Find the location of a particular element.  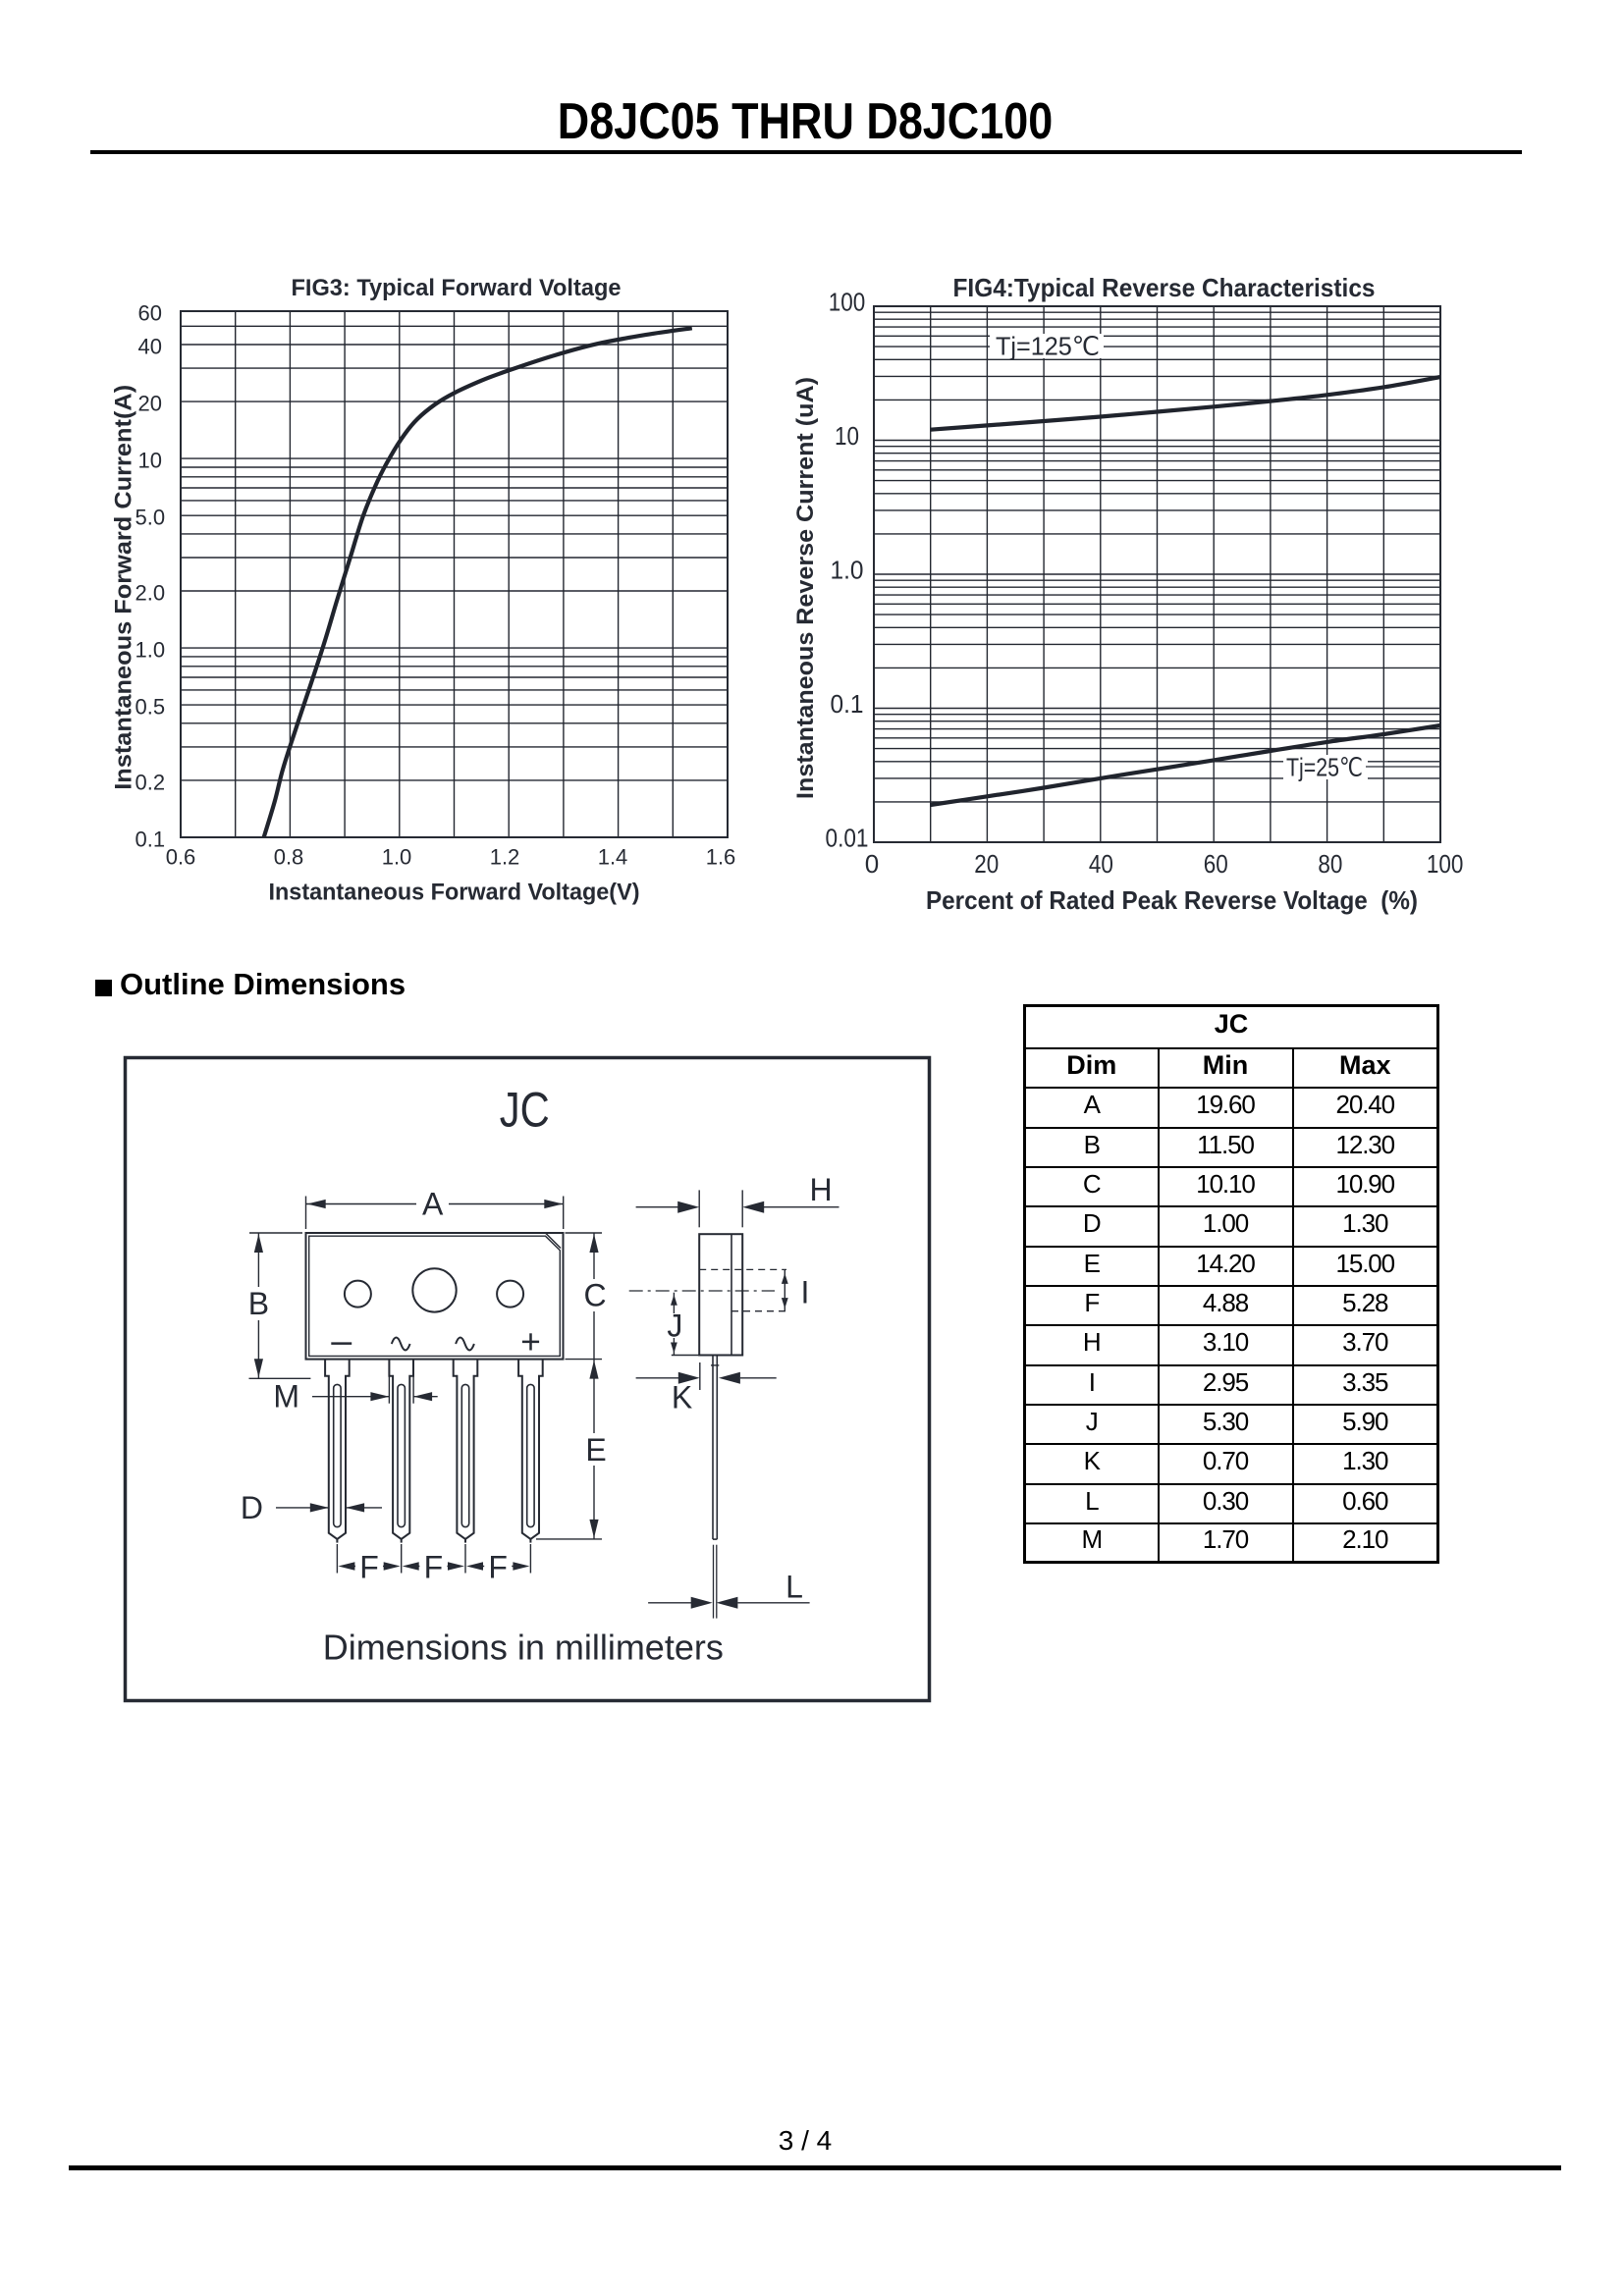

svg-text: 0.01 is located at coordinates (847, 839).